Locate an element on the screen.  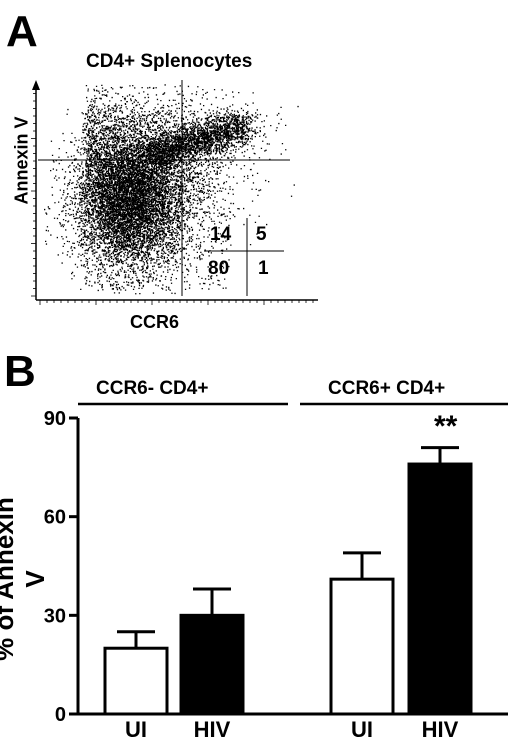
quadrant-upper-left-value: 14 is located at coordinates (221, 234).